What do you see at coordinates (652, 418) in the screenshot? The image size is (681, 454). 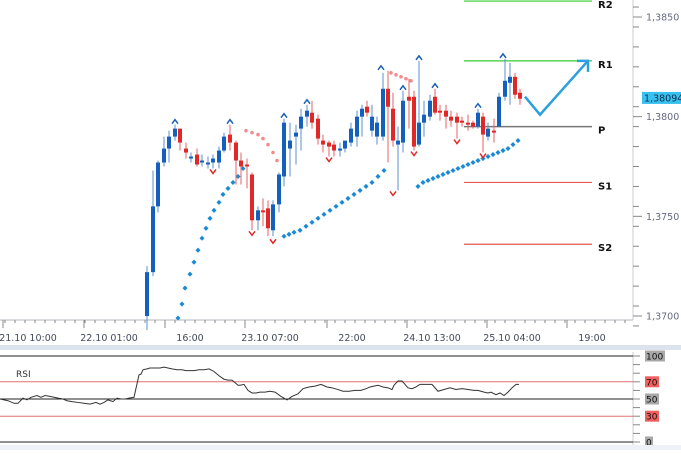 I see `rsi-tick-label: 30` at bounding box center [652, 418].